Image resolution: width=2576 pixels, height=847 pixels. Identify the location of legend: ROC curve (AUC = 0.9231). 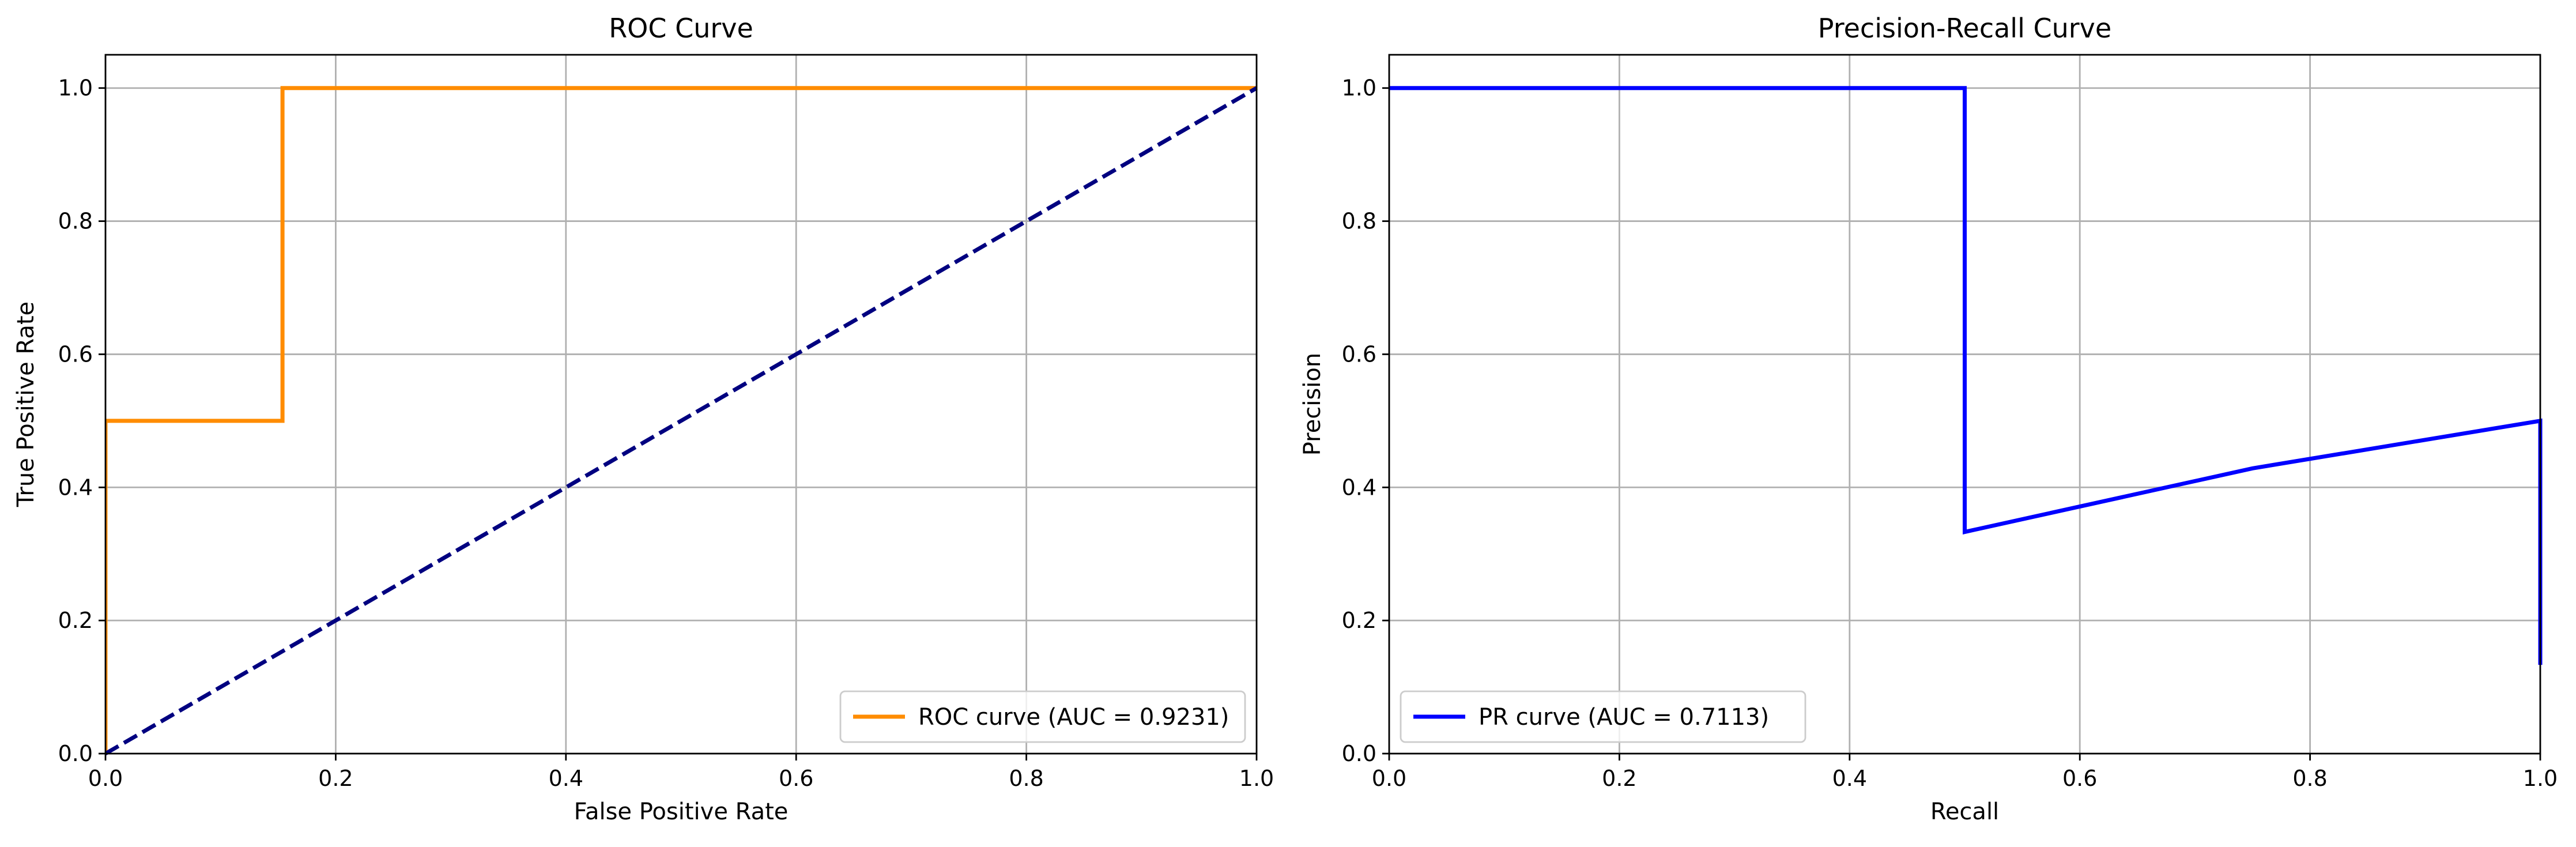
(1042, 716).